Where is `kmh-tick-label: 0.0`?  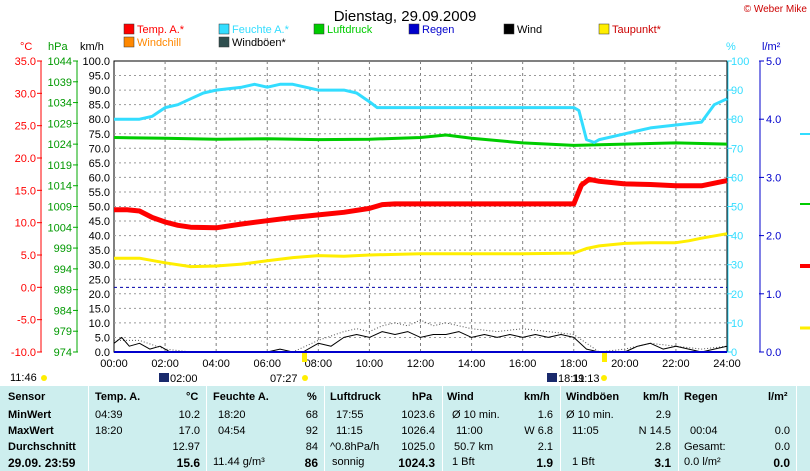 kmh-tick-label: 0.0 is located at coordinates (102, 353).